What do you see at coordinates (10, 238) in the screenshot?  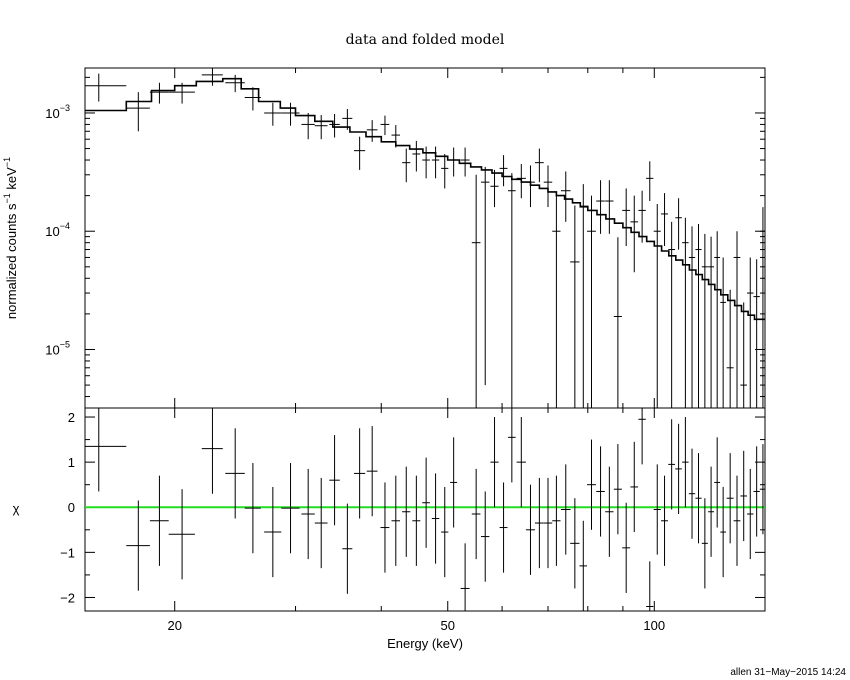 I see `top-y-axis-label: normalized counts s−1 keV−1` at bounding box center [10, 238].